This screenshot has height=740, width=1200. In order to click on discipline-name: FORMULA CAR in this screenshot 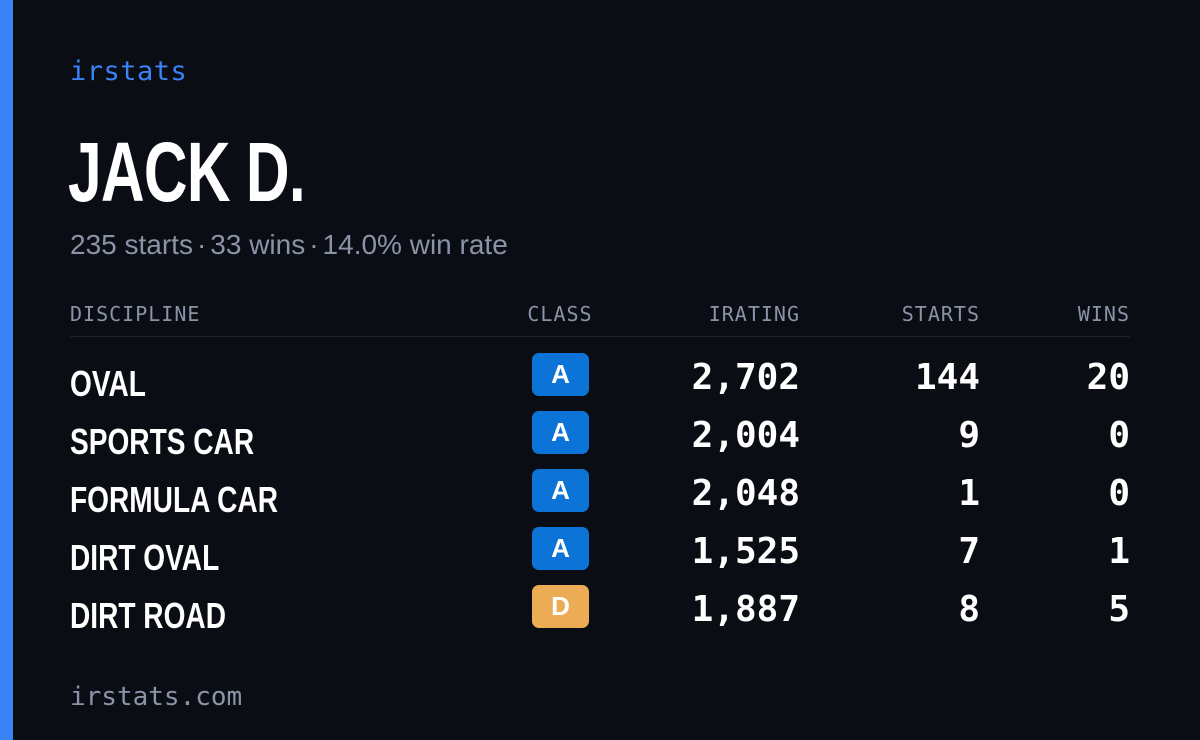, I will do `click(174, 499)`.